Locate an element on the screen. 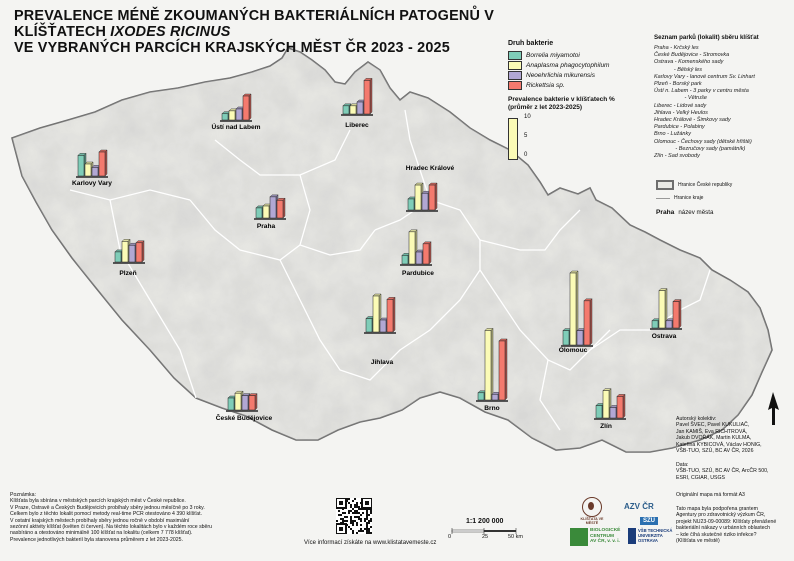 The width and height of the screenshot is (794, 561). park-item-9: Jihlava - Velký Heulos is located at coordinates (681, 112).